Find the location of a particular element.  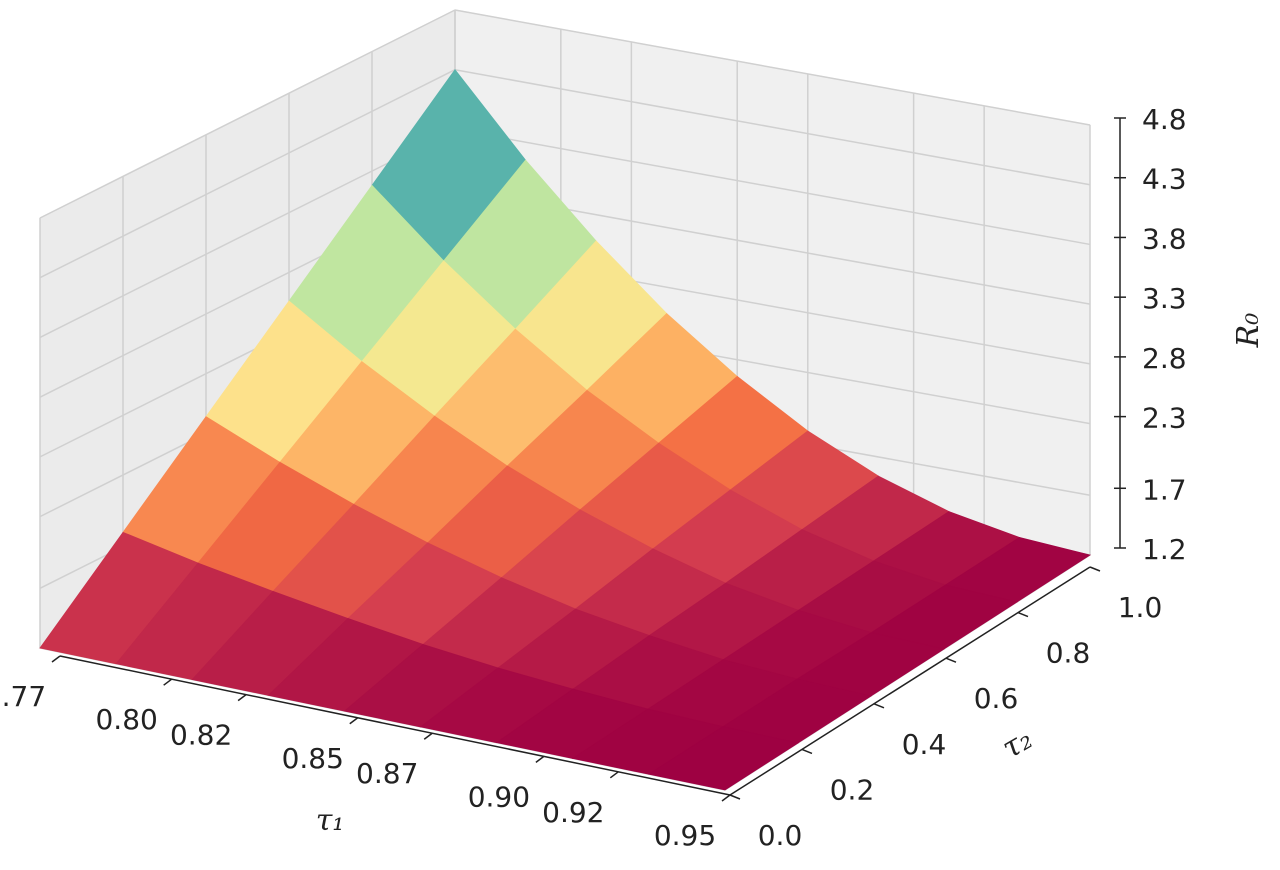

z-tick-label: 2.3 is located at coordinates (1164, 418).